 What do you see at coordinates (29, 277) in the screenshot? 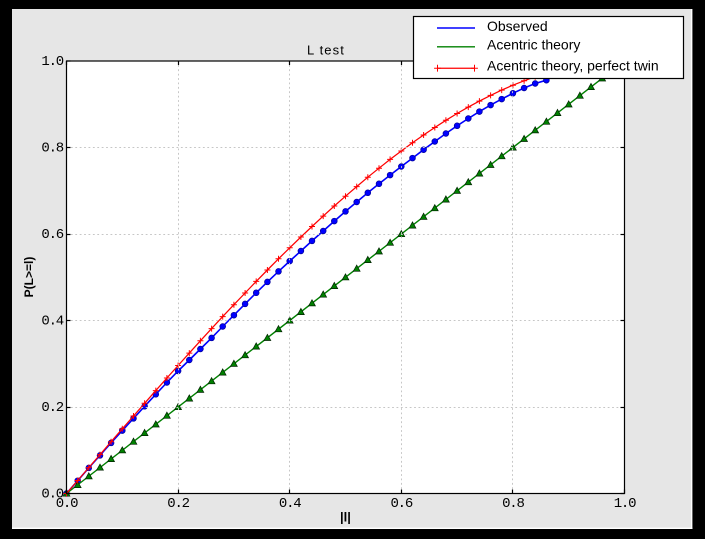
I see `svg-text: P(L>=l)` at bounding box center [29, 277].